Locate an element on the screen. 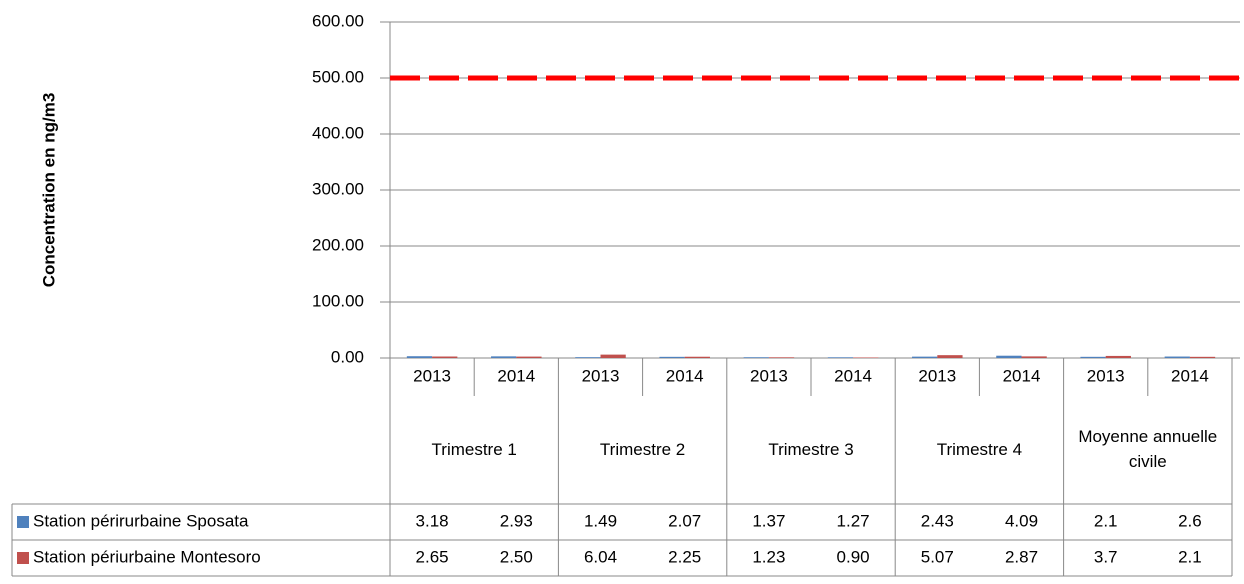 This screenshot has height=584, width=1244. group-label-box: Trimestre 4 is located at coordinates (979, 449).